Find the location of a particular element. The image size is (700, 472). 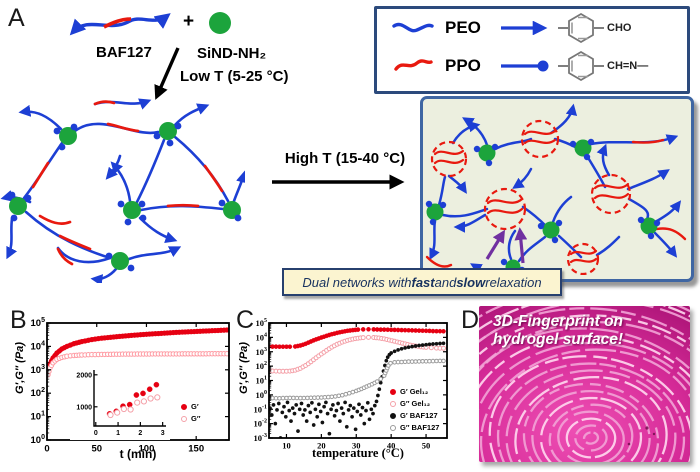

panel-b-label: B is located at coordinates (18, 320).